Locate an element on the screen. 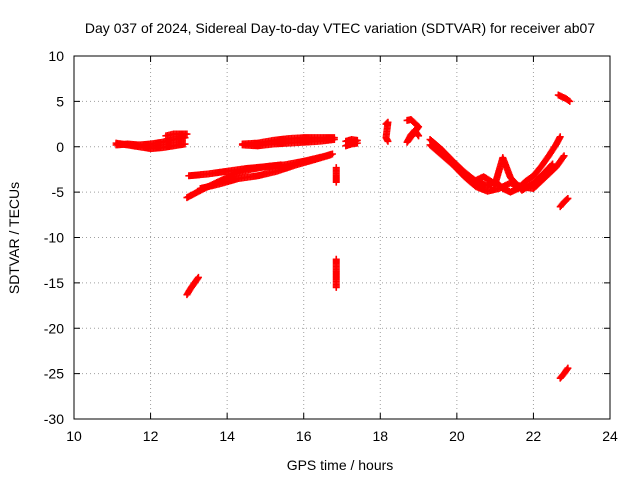 This screenshot has width=640, height=480. x-tick-label: 18 is located at coordinates (380, 436).